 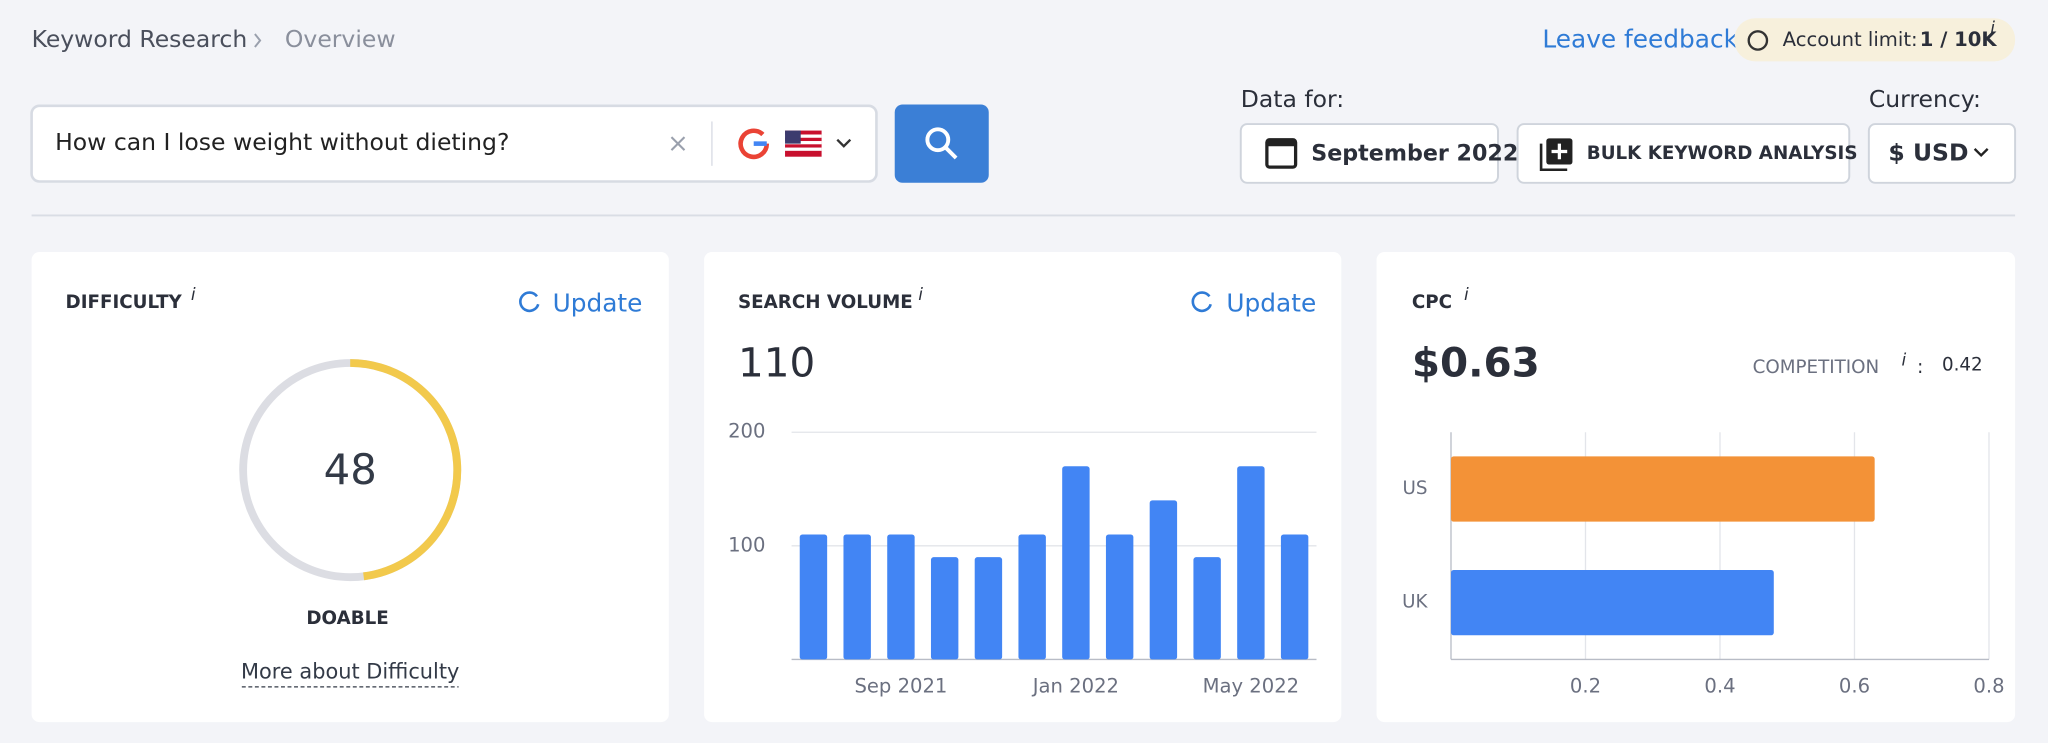 I want to click on search-query: How can I lose weight without dieting?, so click(x=282, y=142).